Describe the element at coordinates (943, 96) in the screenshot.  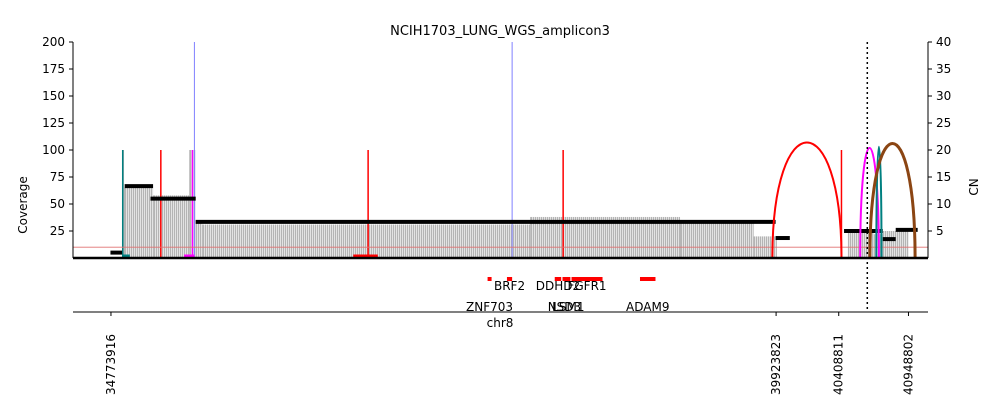
I see `y-right-tick-label: 30` at that location.